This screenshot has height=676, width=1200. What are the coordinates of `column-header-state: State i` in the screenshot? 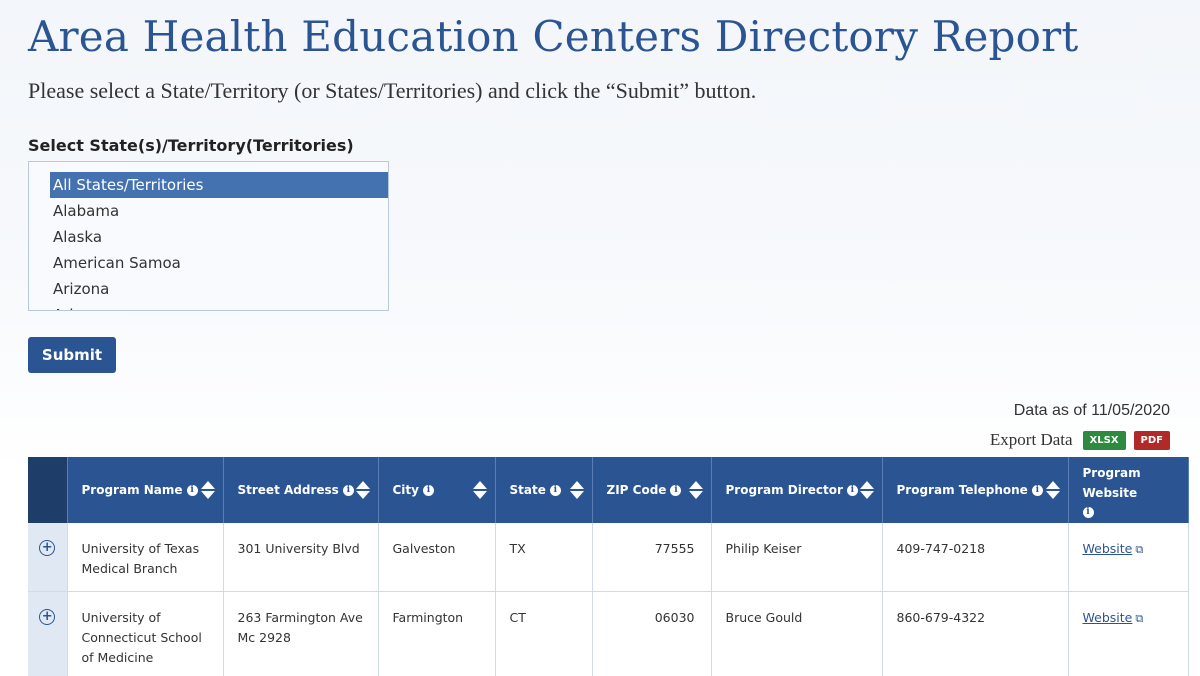 It's located at (544, 490).